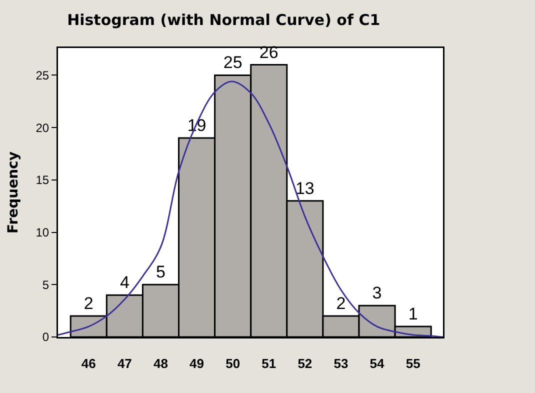 Image resolution: width=535 pixels, height=393 pixels. I want to click on y-tick-label: 25, so click(43, 75).